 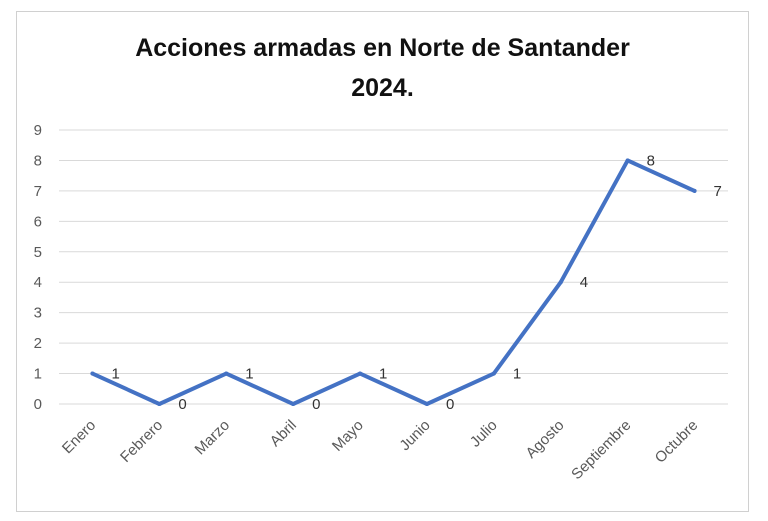 I want to click on x-tick-label: Febrero, so click(x=141, y=441).